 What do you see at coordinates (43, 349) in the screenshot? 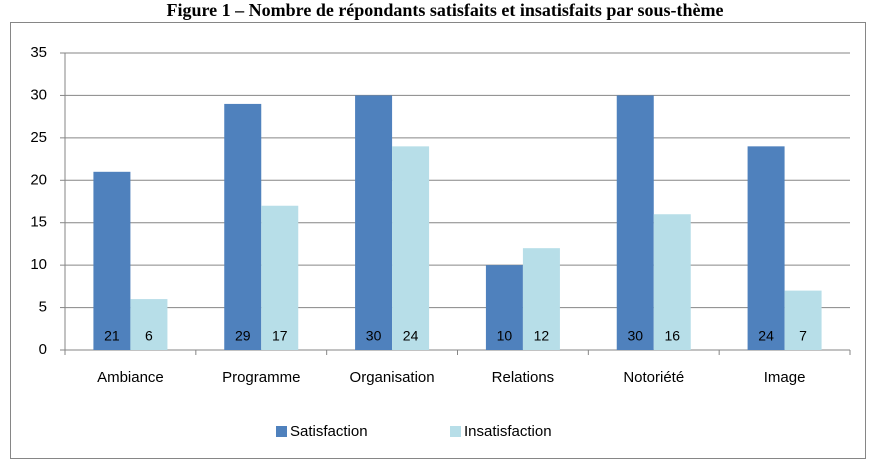
I see `y-tick-label: 0` at bounding box center [43, 349].